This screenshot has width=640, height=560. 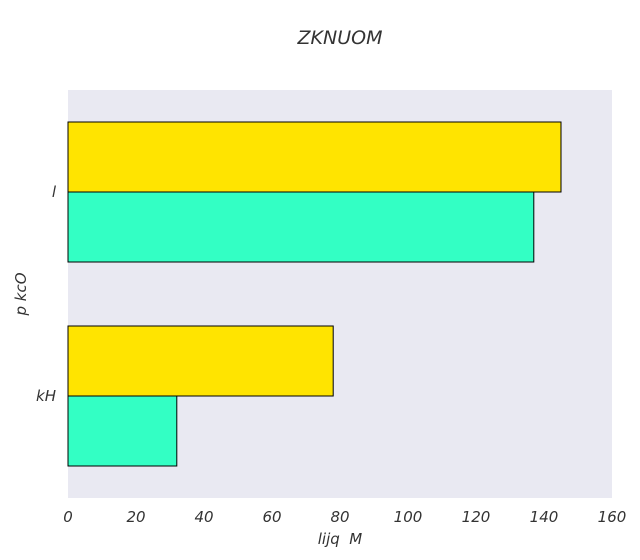 What do you see at coordinates (46, 396) in the screenshot?
I see `y-tick-label: kH` at bounding box center [46, 396].